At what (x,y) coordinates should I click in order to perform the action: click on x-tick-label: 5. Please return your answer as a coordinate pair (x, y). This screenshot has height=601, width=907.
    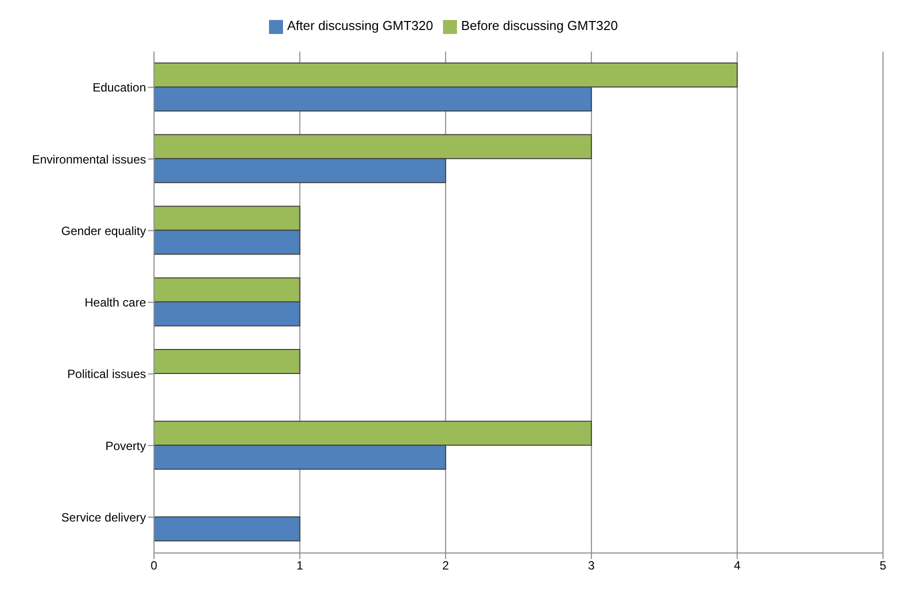
    Looking at the image, I should click on (883, 565).